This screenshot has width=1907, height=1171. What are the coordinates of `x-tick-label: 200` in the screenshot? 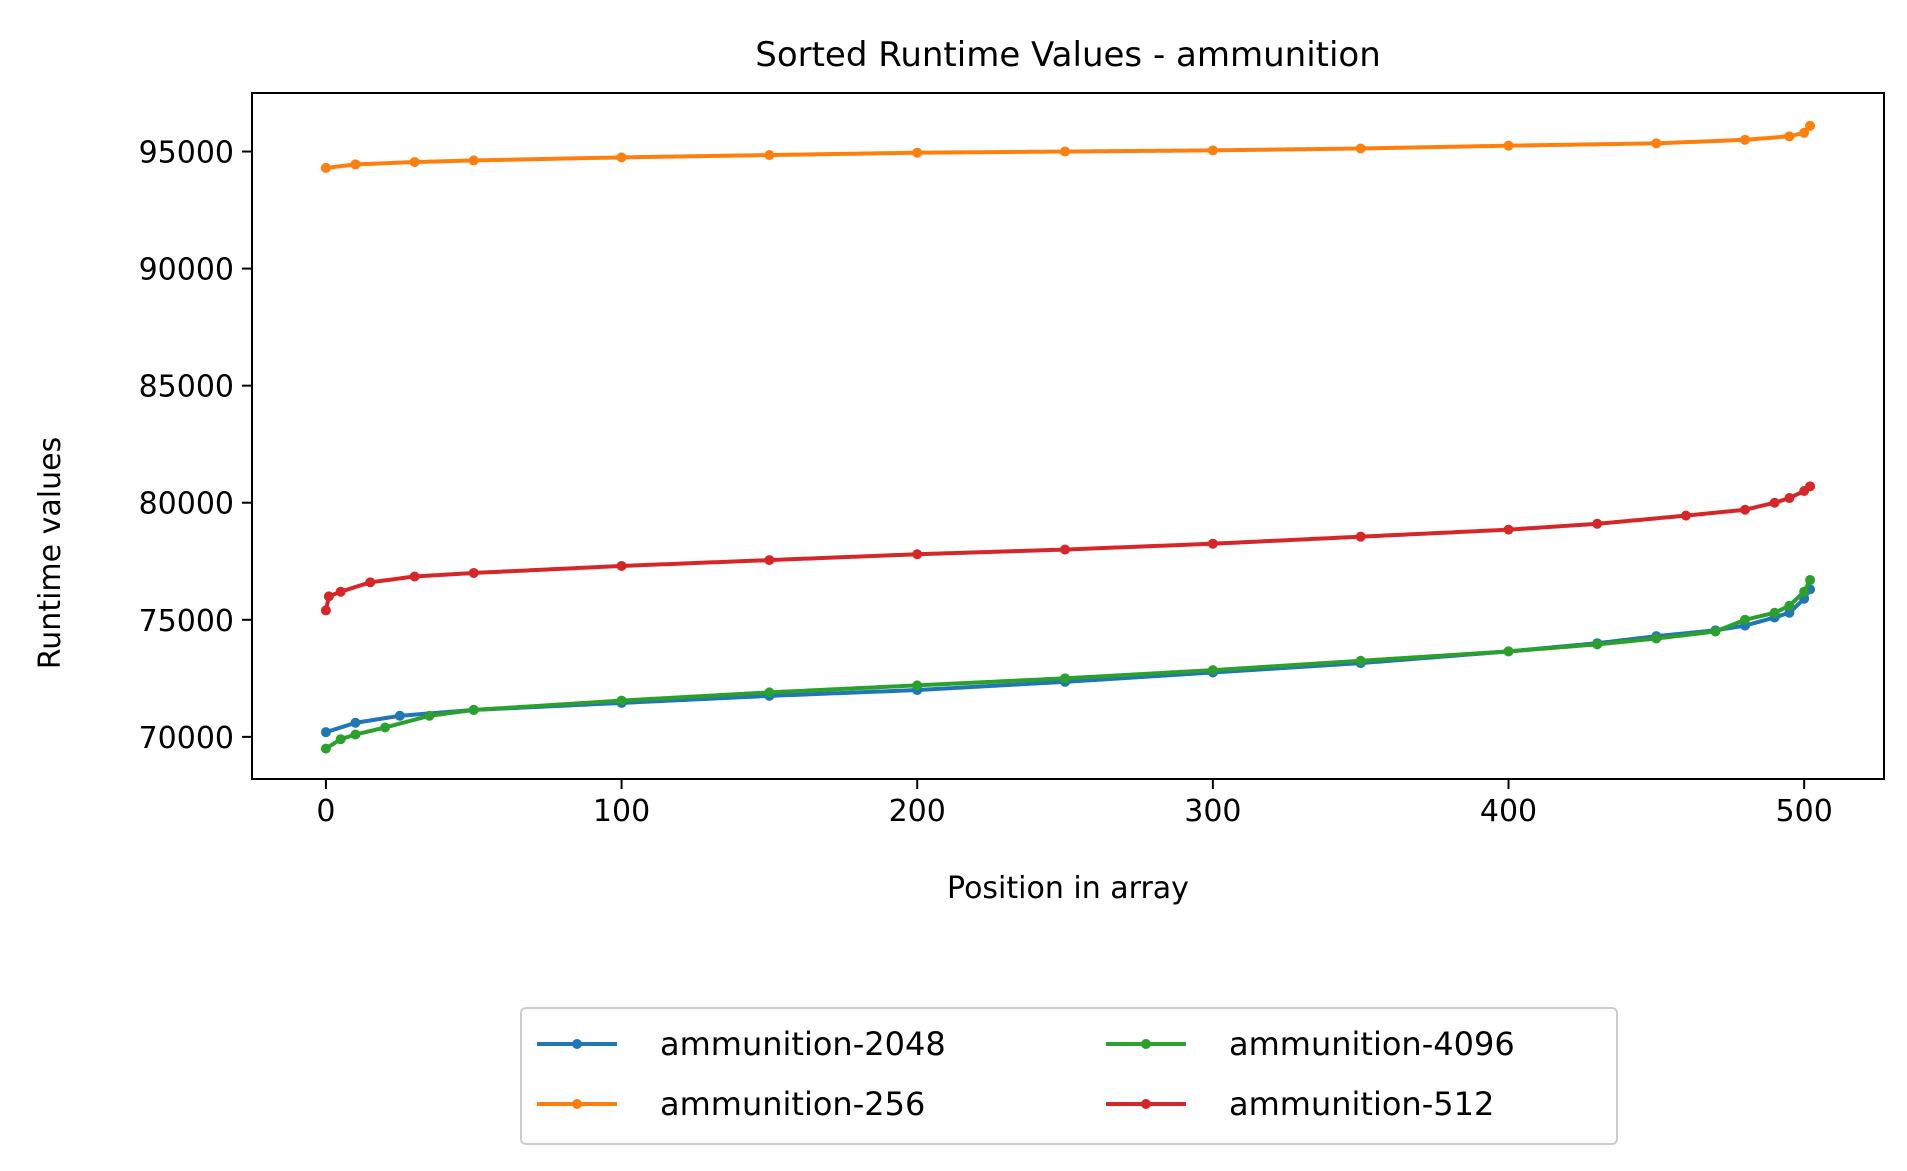 It's located at (917, 811).